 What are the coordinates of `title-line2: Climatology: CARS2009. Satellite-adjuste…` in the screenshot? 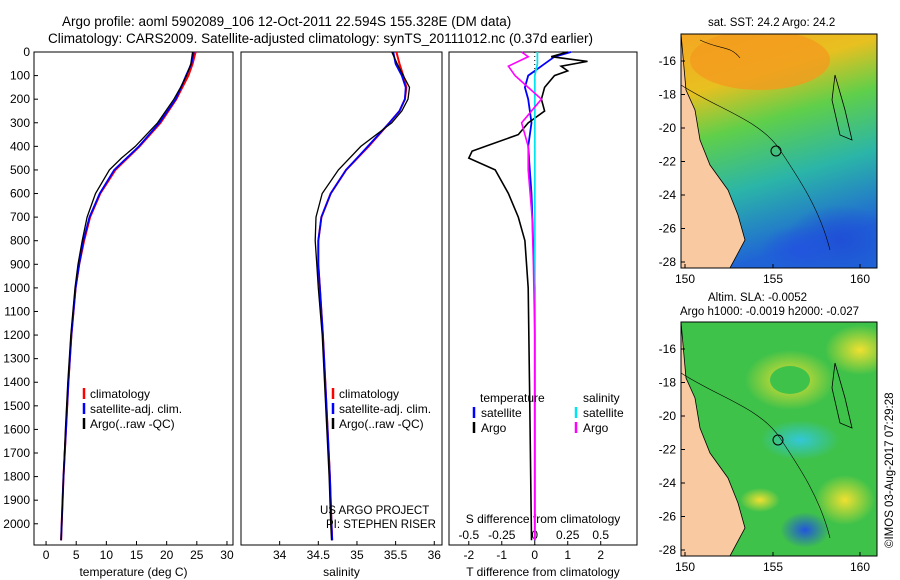 It's located at (320, 38).